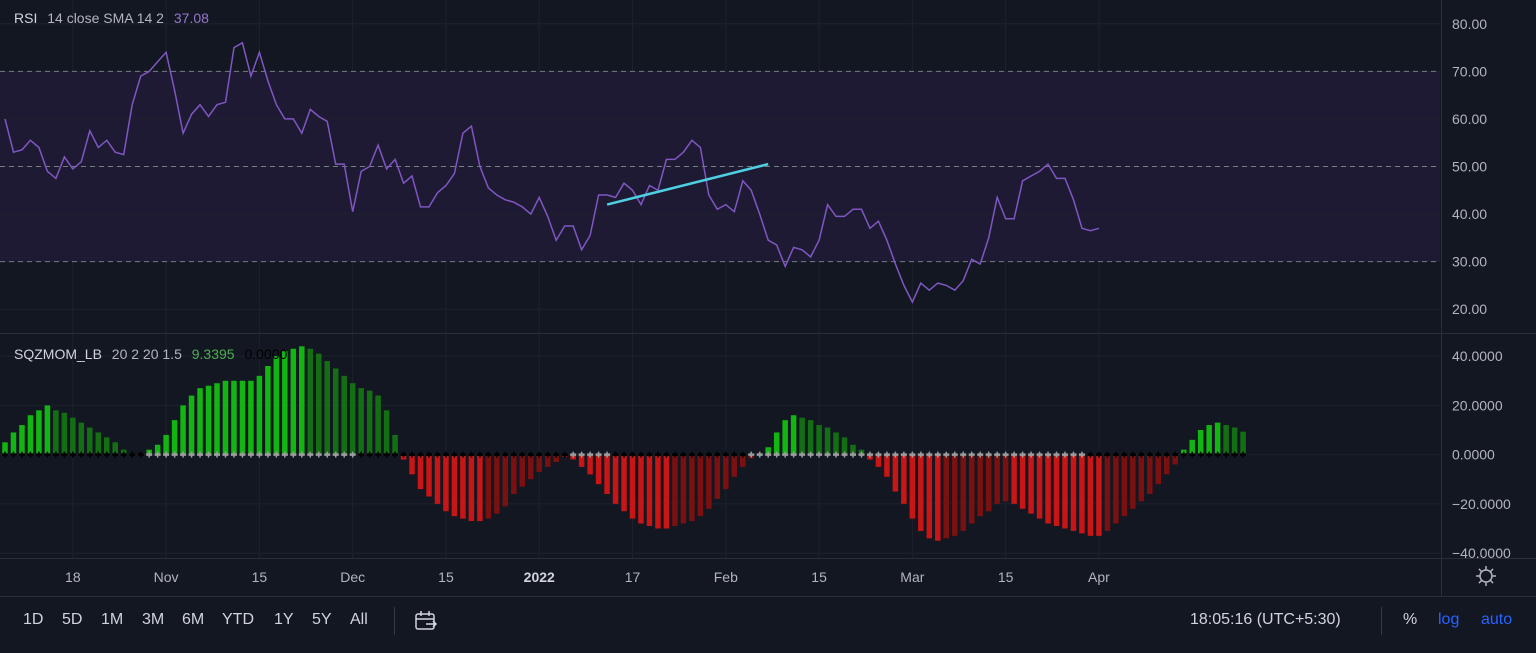 This screenshot has height=653, width=1536. What do you see at coordinates (1449, 619) in the screenshot?
I see `log-scale-button: log` at bounding box center [1449, 619].